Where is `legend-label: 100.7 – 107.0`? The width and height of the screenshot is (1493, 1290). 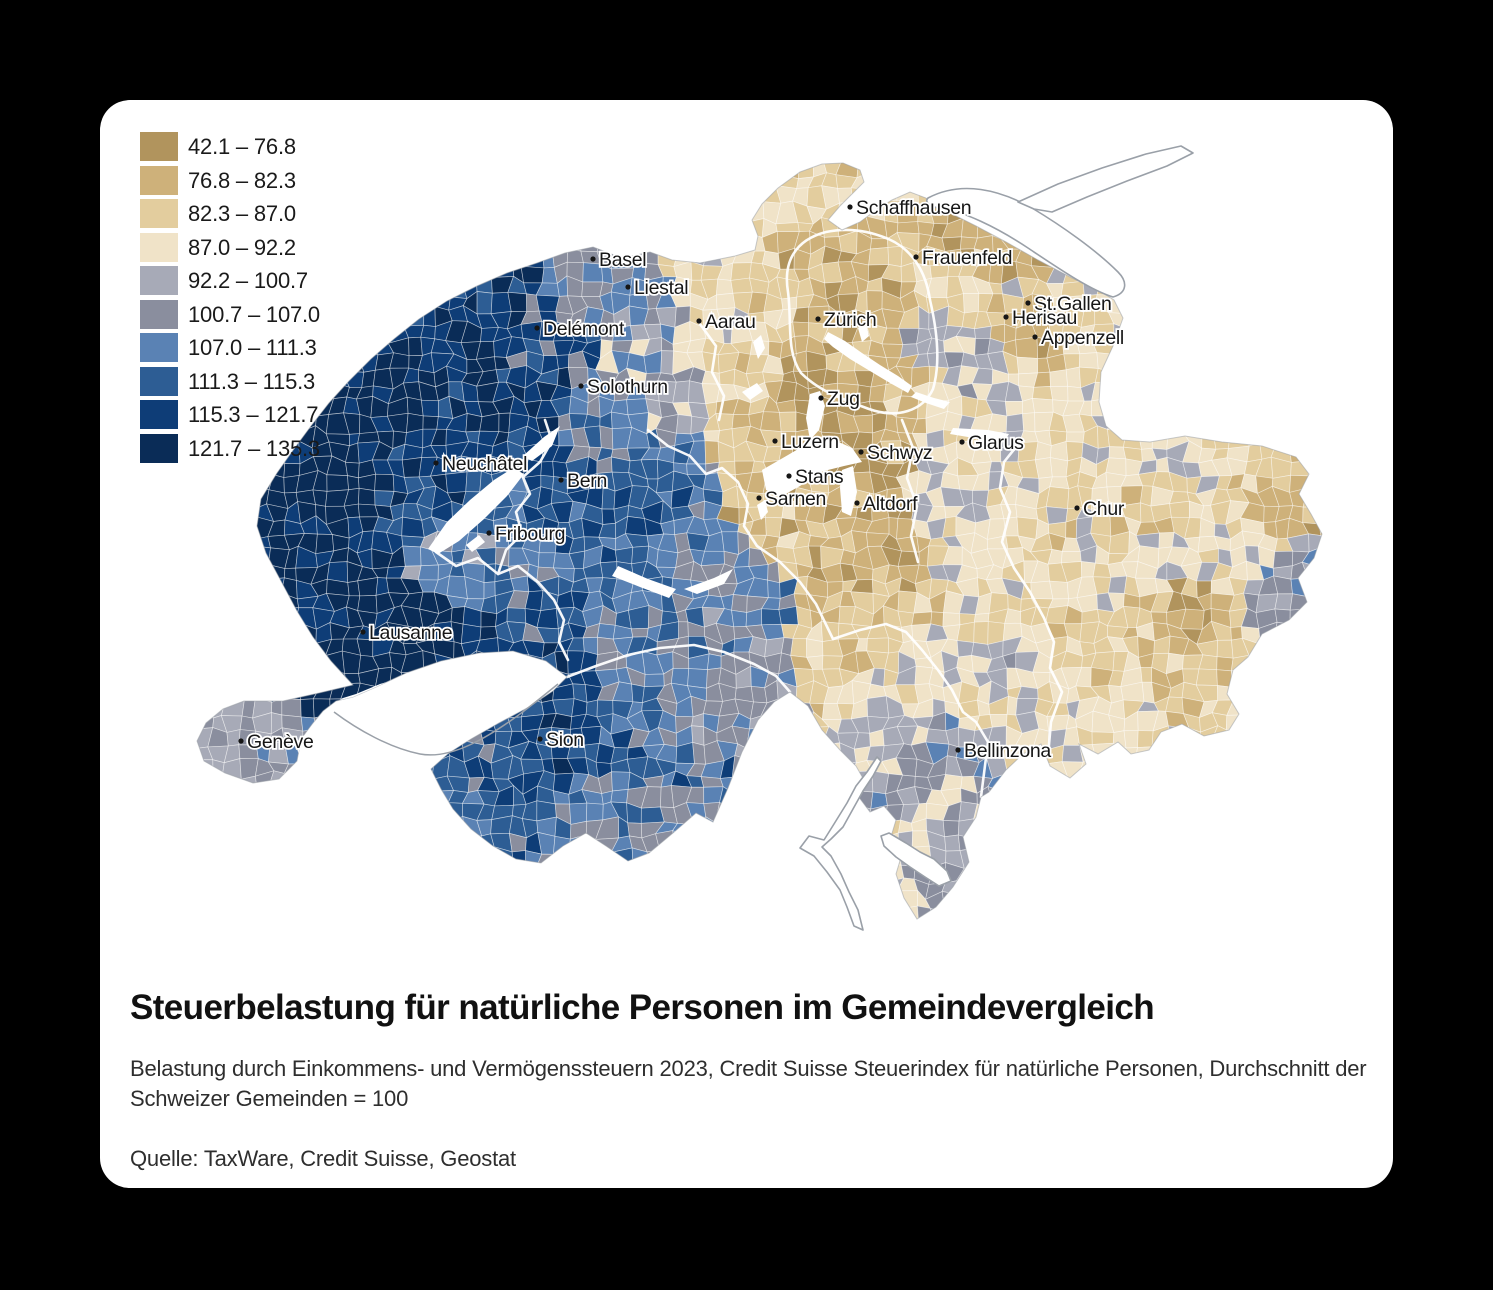
legend-label: 100.7 – 107.0 is located at coordinates (254, 314).